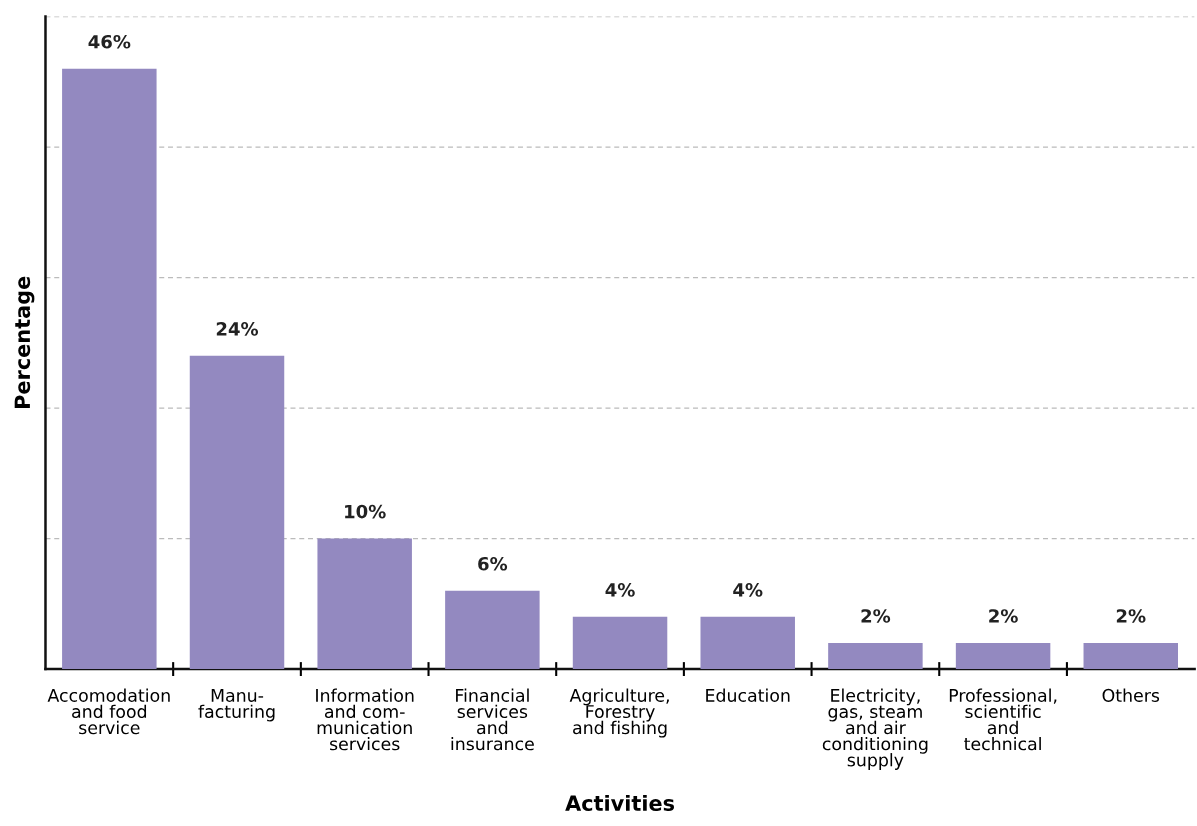 This screenshot has height=826, width=1197. Describe the element at coordinates (24, 342) in the screenshot. I see `y-axis-title: Percentage` at that location.